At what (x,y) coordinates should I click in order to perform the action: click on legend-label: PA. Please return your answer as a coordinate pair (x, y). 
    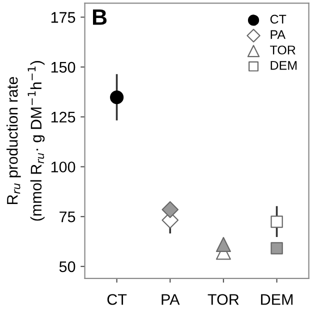
    Looking at the image, I should click on (278, 34).